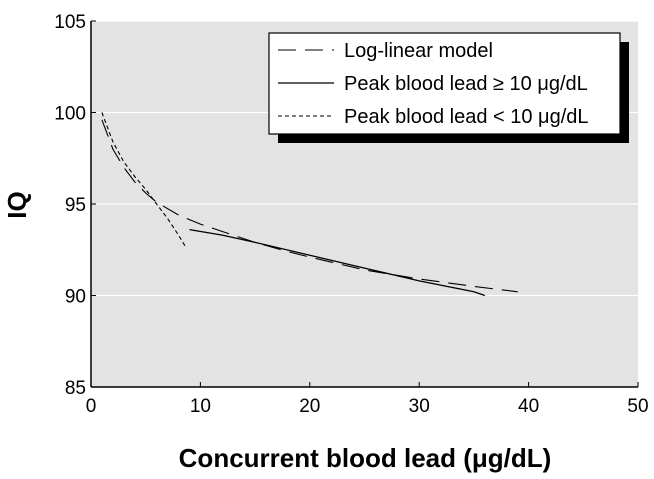  I want to click on y-tick-label: 105, so click(70, 22).